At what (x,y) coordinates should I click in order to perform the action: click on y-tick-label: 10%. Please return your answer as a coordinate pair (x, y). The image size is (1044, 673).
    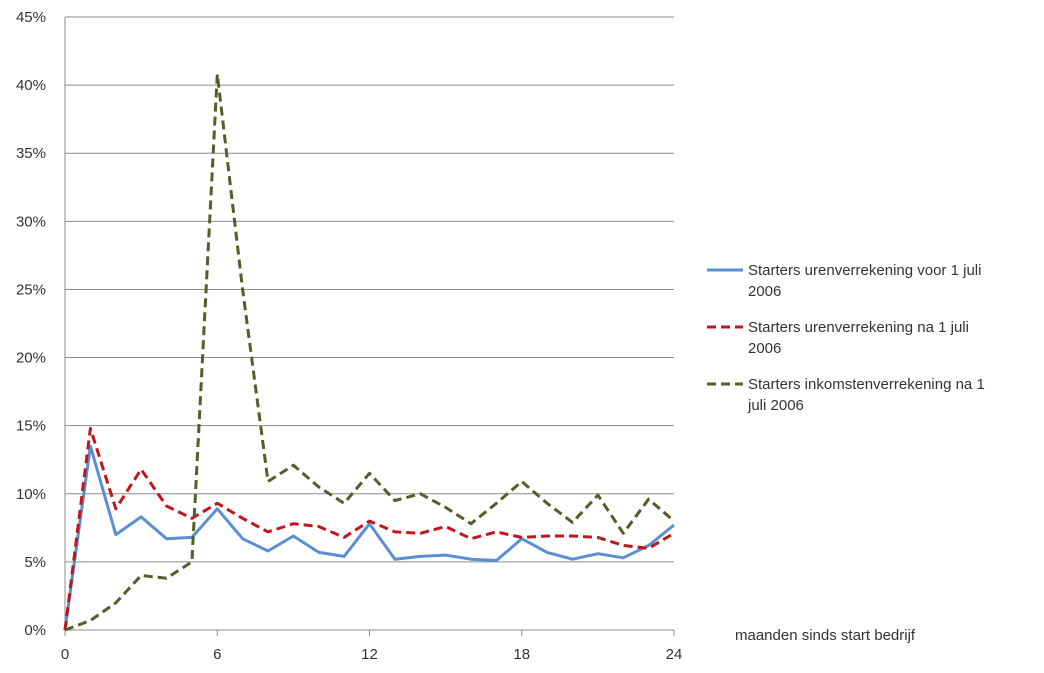
    Looking at the image, I should click on (31, 494).